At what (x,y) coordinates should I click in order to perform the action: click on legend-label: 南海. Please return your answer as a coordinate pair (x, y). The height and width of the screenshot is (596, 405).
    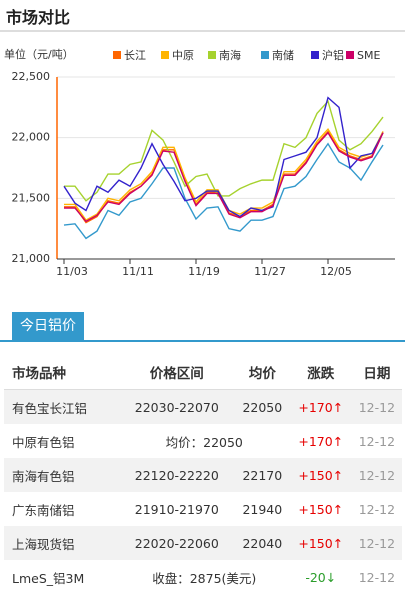
    Looking at the image, I should click on (230, 55).